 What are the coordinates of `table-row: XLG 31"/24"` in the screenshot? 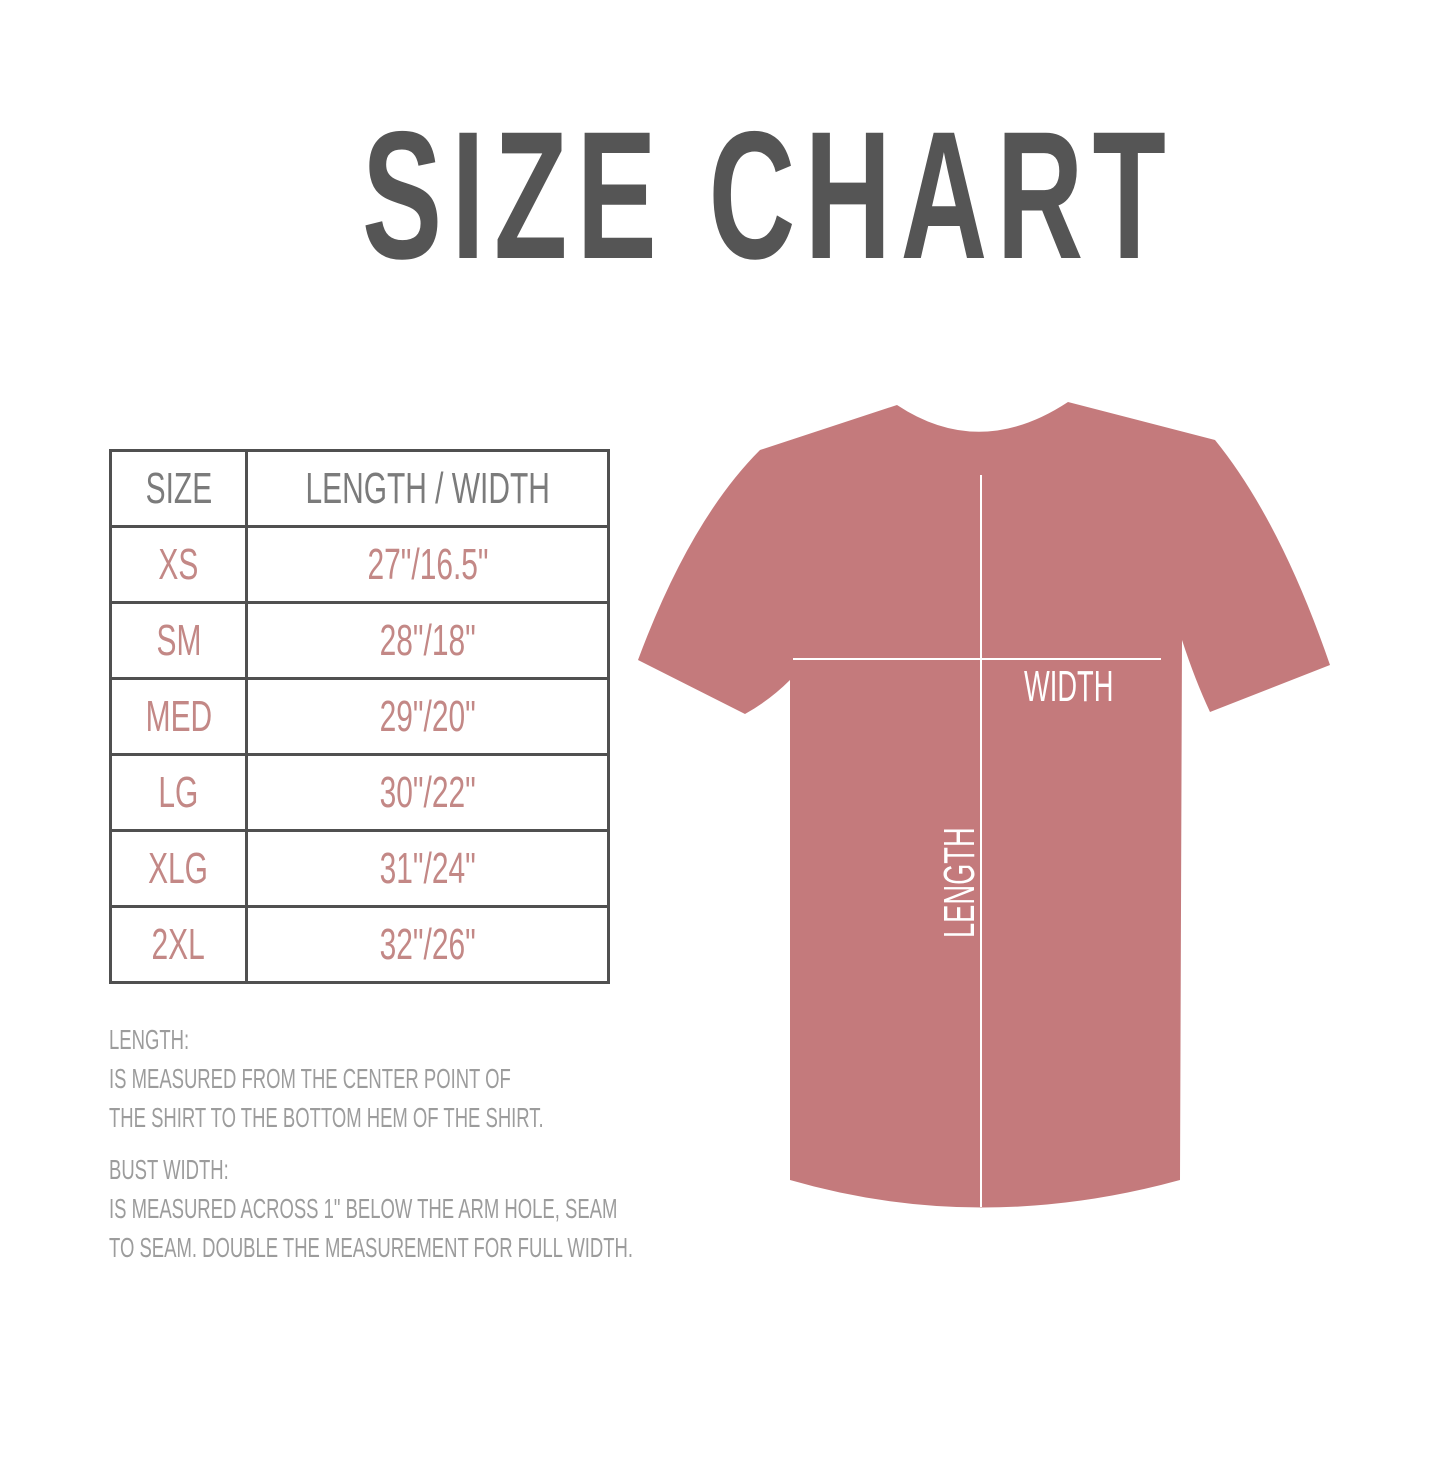 It's located at (360, 868).